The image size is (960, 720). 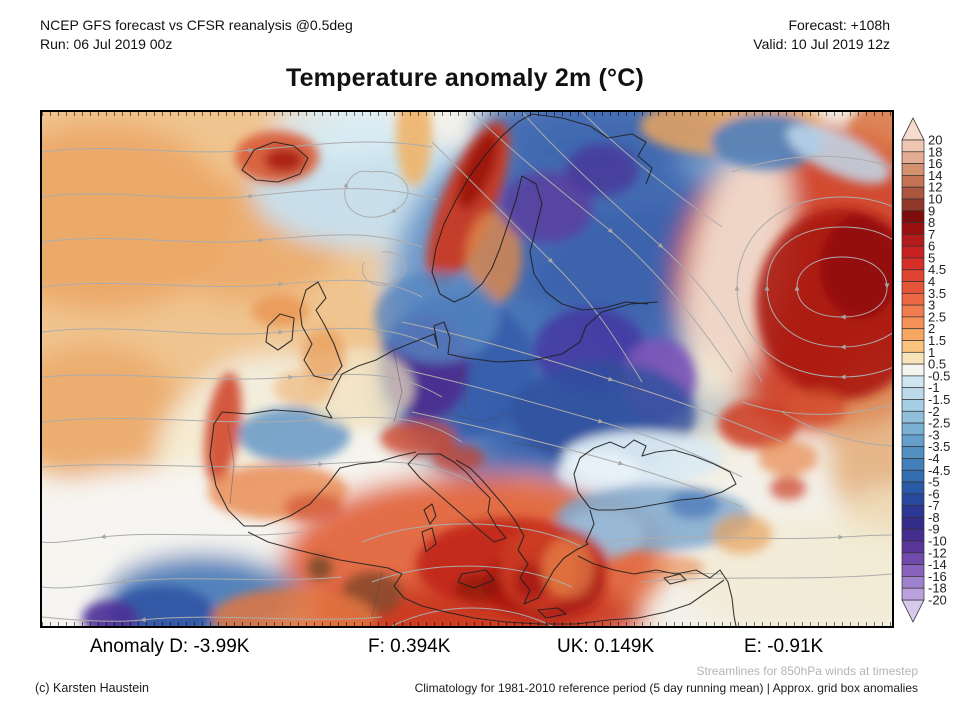 What do you see at coordinates (937, 316) in the screenshot?
I see `svg-text: 2.5` at bounding box center [937, 316].